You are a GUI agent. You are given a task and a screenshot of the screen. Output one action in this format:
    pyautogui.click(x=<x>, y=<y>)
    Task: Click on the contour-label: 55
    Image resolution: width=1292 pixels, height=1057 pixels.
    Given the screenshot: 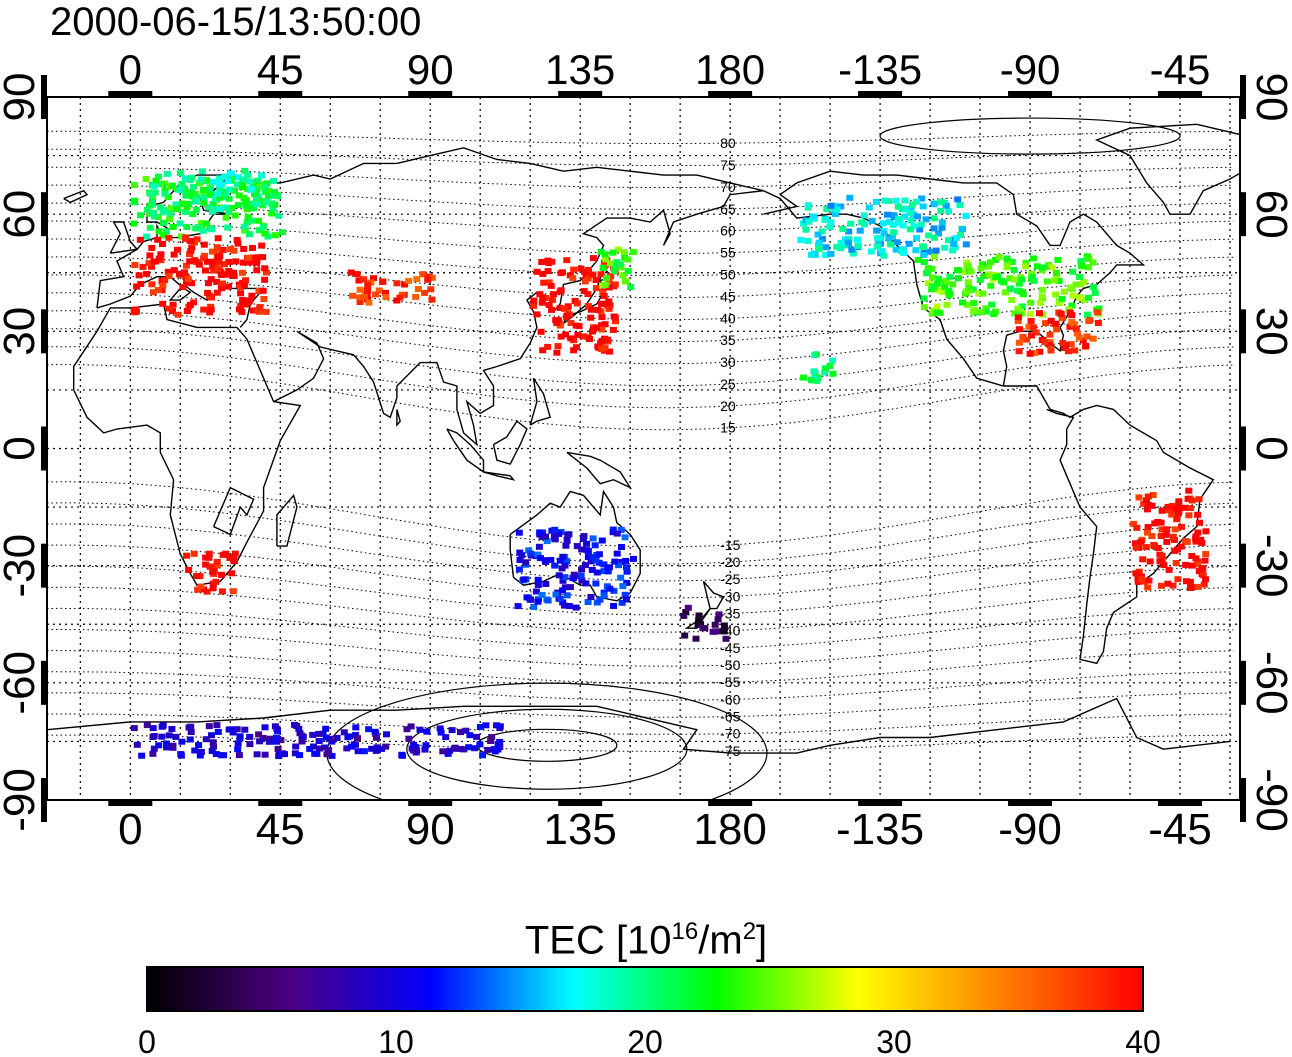 What is the action you would take?
    pyautogui.click(x=728, y=253)
    